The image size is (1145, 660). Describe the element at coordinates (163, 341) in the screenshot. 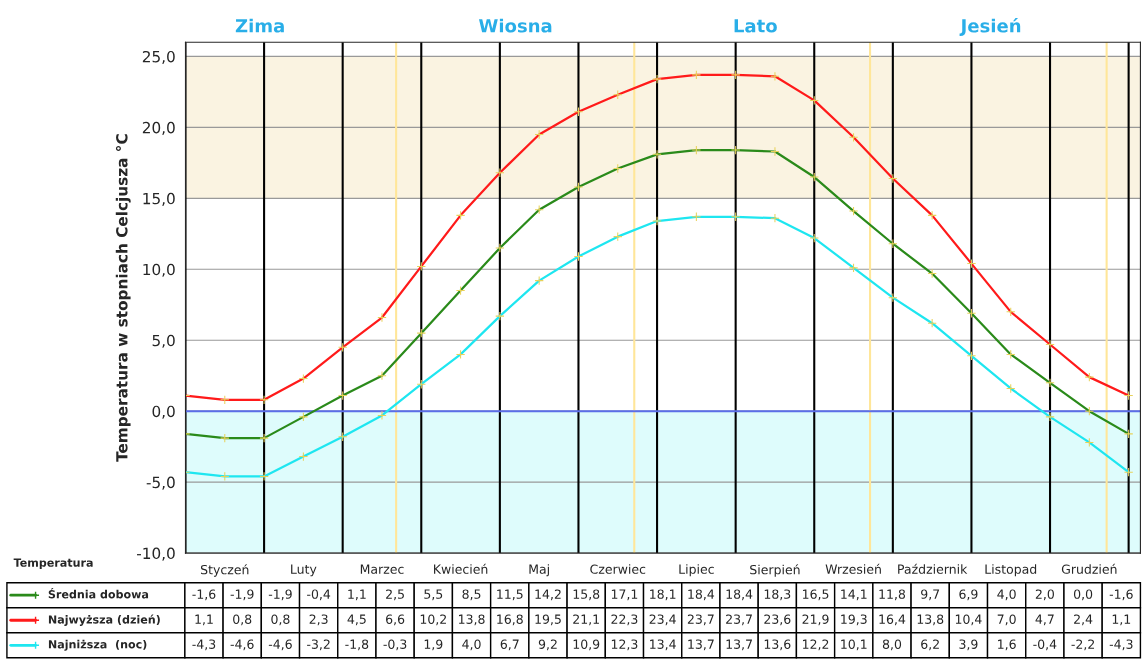

I see `y-tick-label: 5,0` at that location.